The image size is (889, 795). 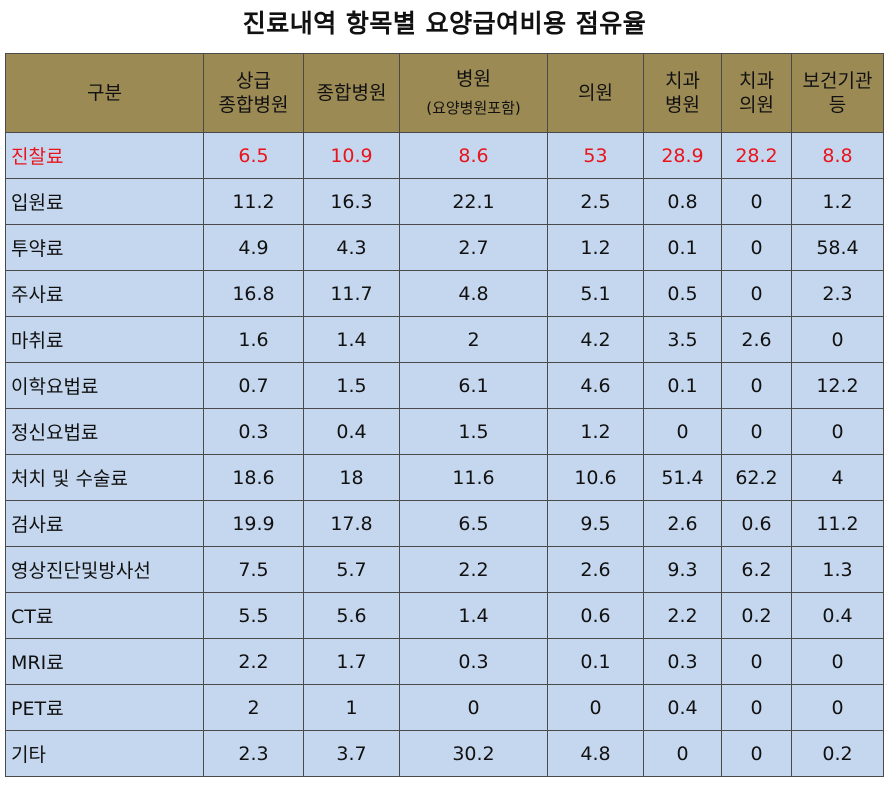 I want to click on header-dental-clinic-line1: 치과, so click(x=756, y=81).